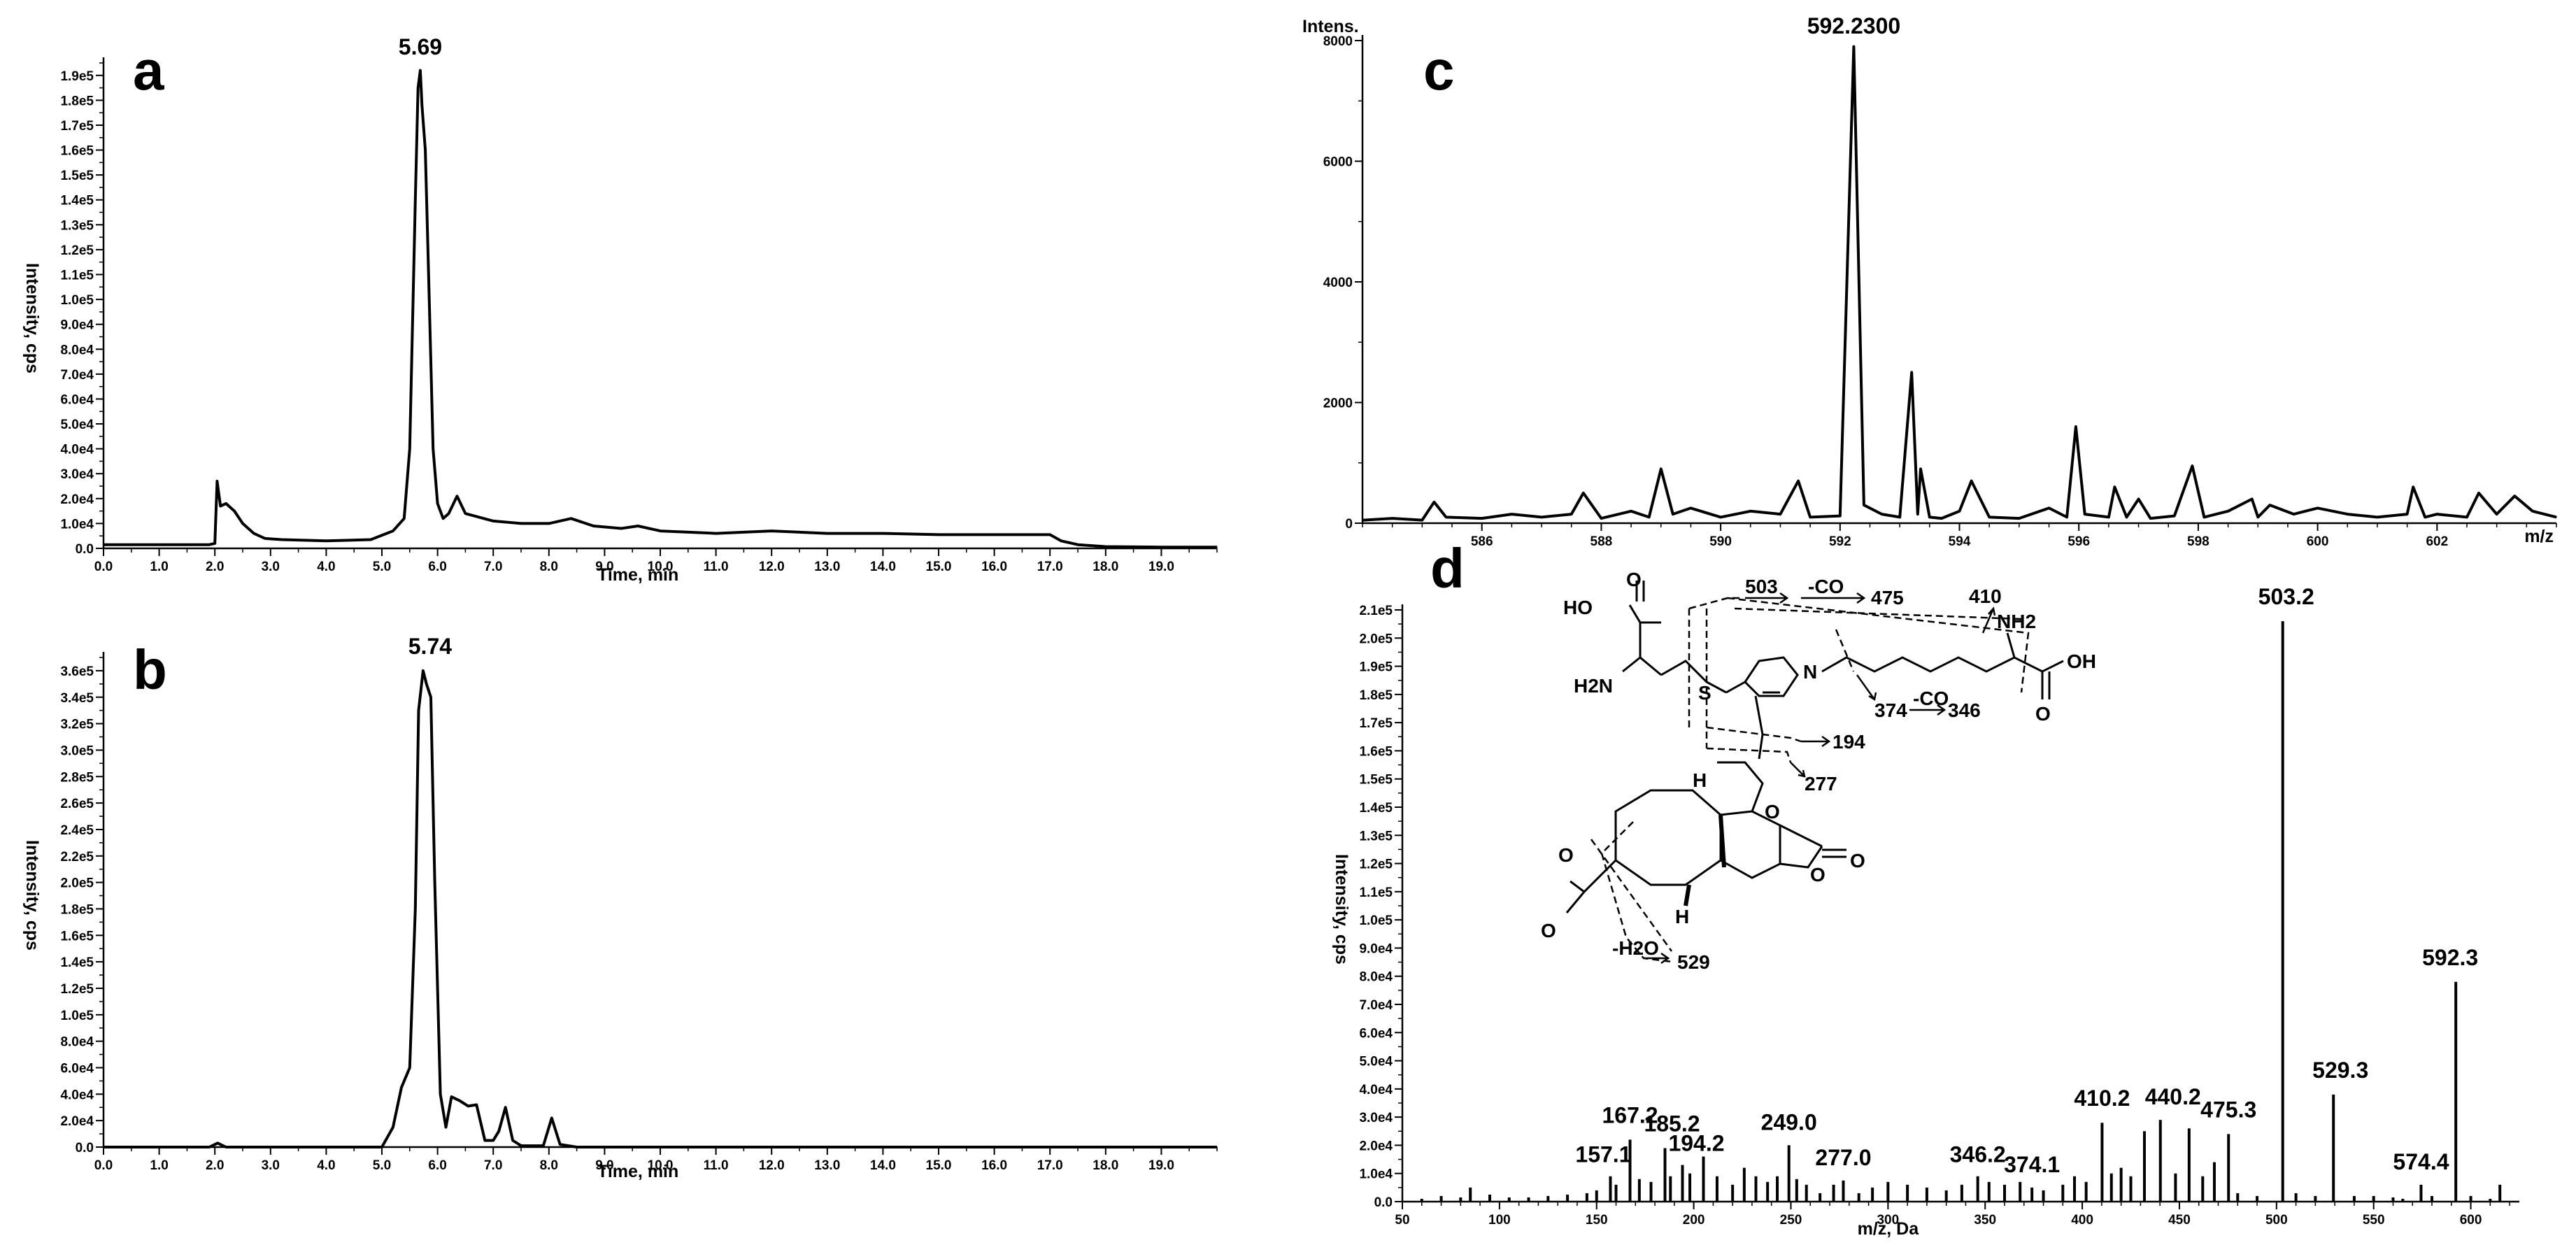 The width and height of the screenshot is (2576, 1252). Describe the element at coordinates (1814, 773) in the screenshot. I see `chemical-structure` at that location.